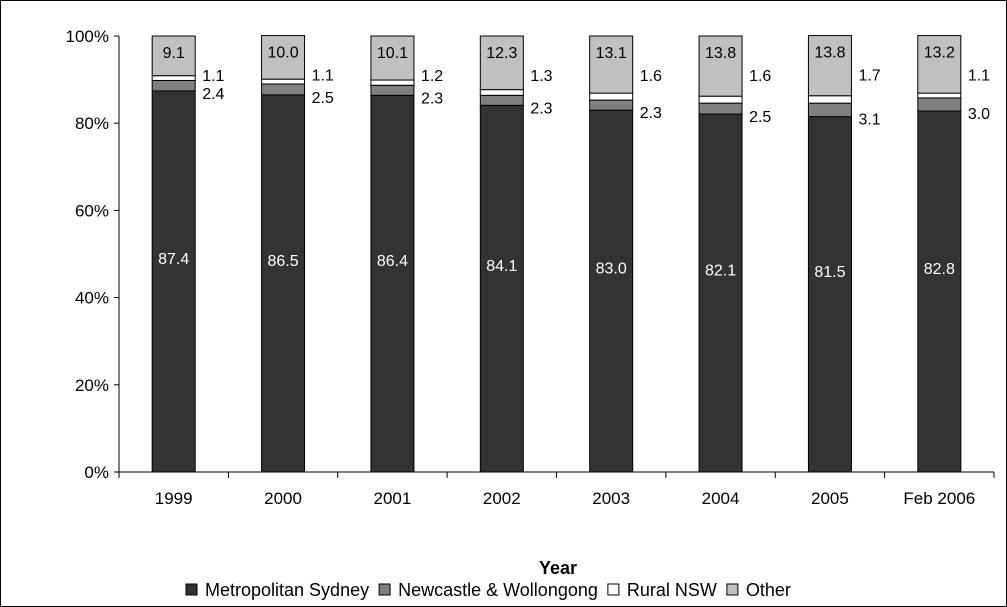 The image size is (1007, 607). What do you see at coordinates (611, 498) in the screenshot?
I see `x-tick-label: 2003` at bounding box center [611, 498].